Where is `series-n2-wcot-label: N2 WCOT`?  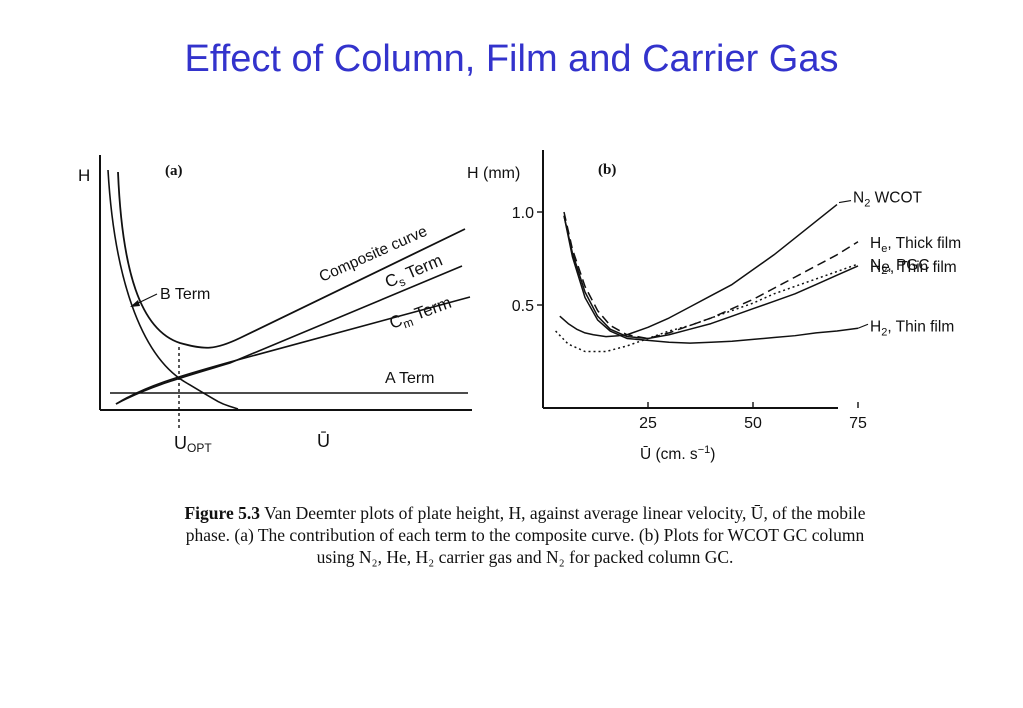
series-n2-wcot-label: N2 WCOT is located at coordinates (888, 200).